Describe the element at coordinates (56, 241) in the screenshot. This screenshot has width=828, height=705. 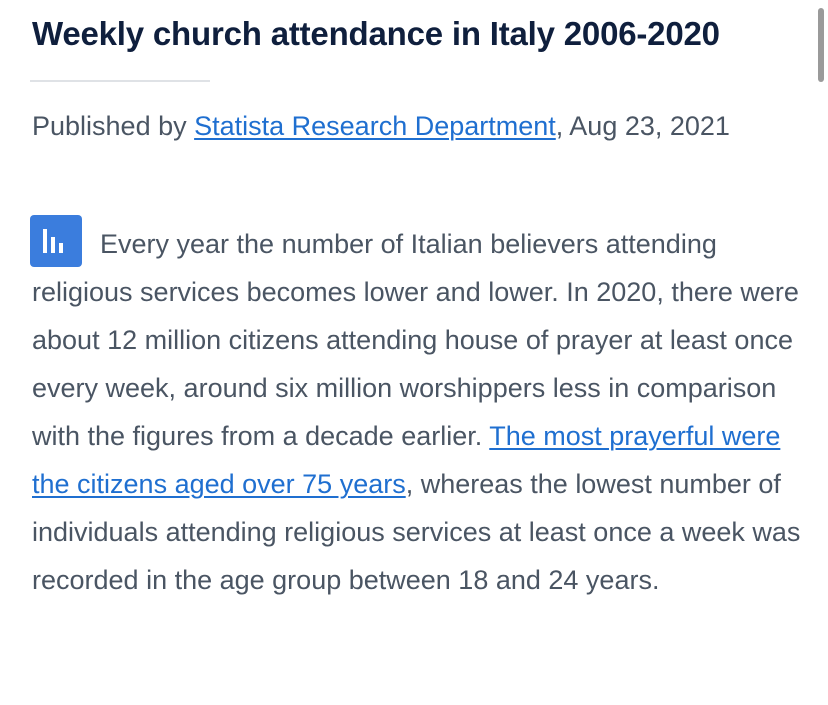
I see `bar-chart-icon` at that location.